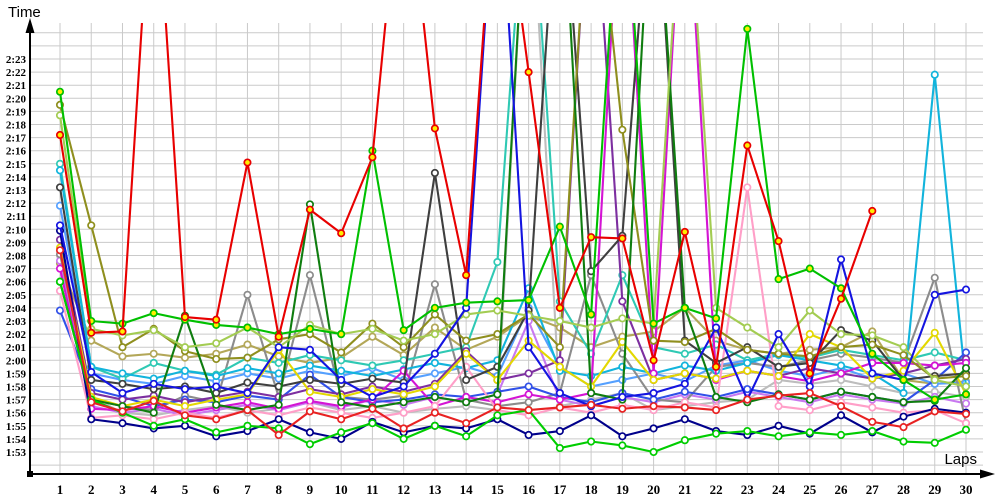 This screenshot has height=500, width=1000. What do you see at coordinates (24, 12) in the screenshot?
I see `y-axis-title: Time` at bounding box center [24, 12].